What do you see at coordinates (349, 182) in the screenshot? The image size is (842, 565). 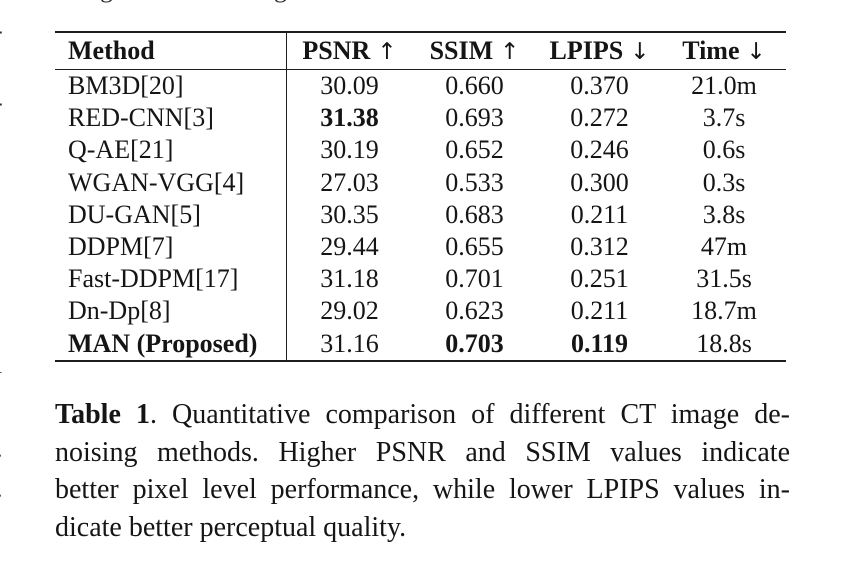 I see `psnr-cell: 27.03` at bounding box center [349, 182].